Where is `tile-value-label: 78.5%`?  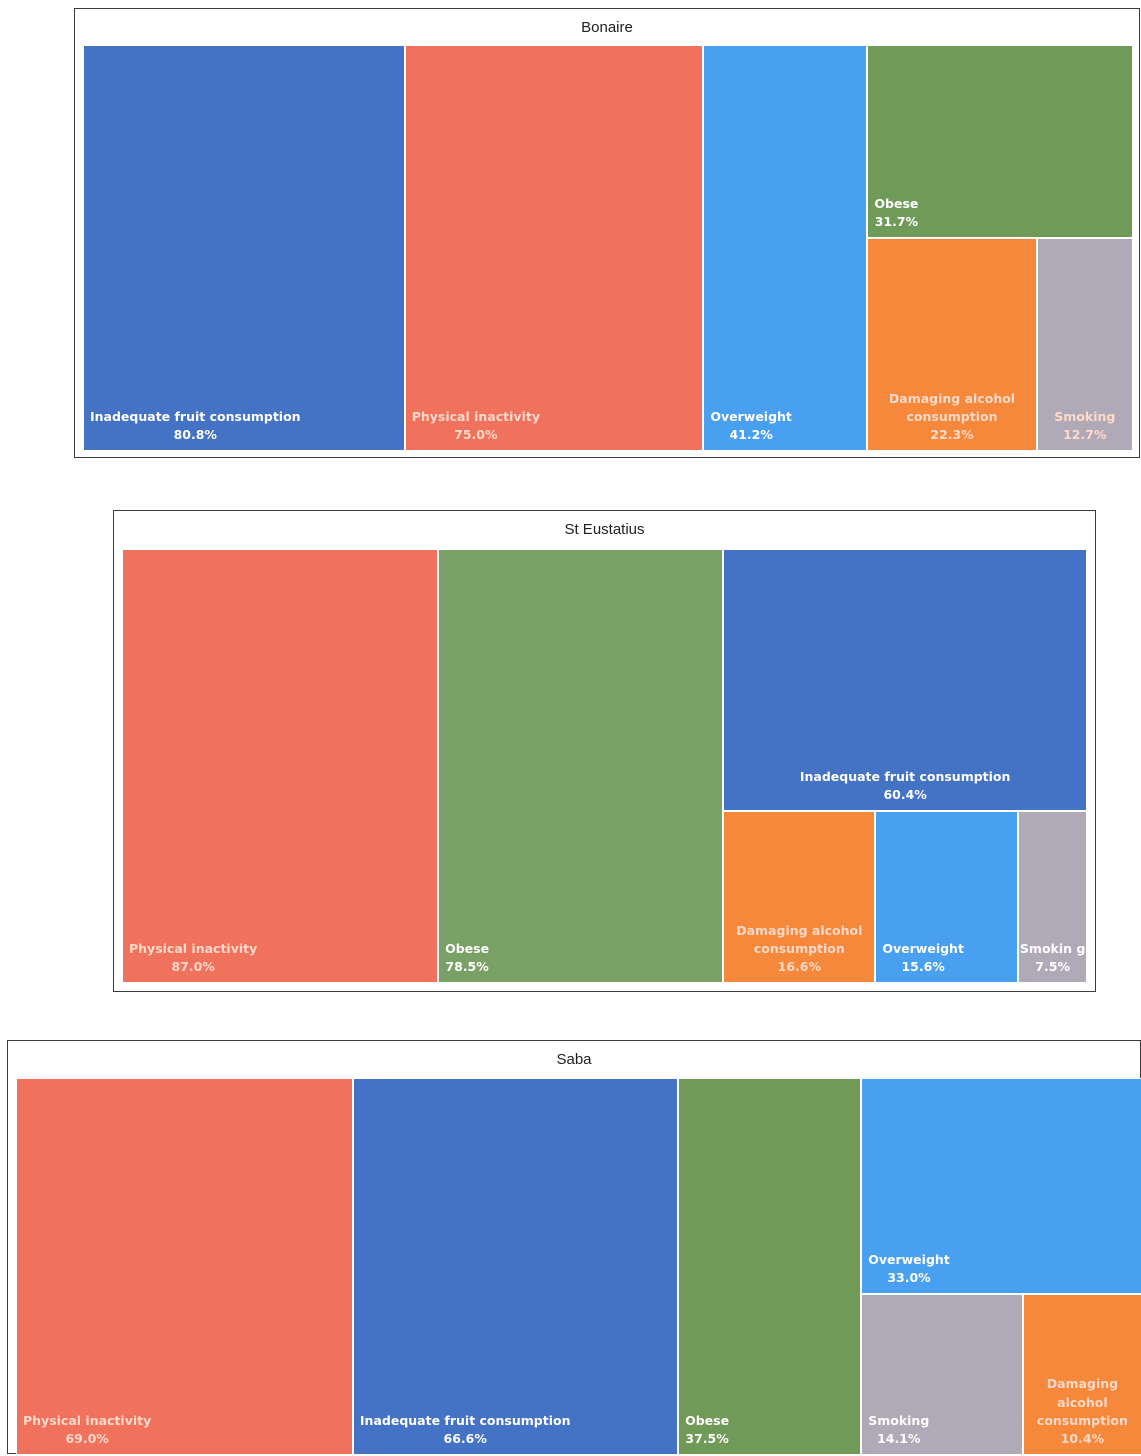
tile-value-label: 78.5% is located at coordinates (467, 966).